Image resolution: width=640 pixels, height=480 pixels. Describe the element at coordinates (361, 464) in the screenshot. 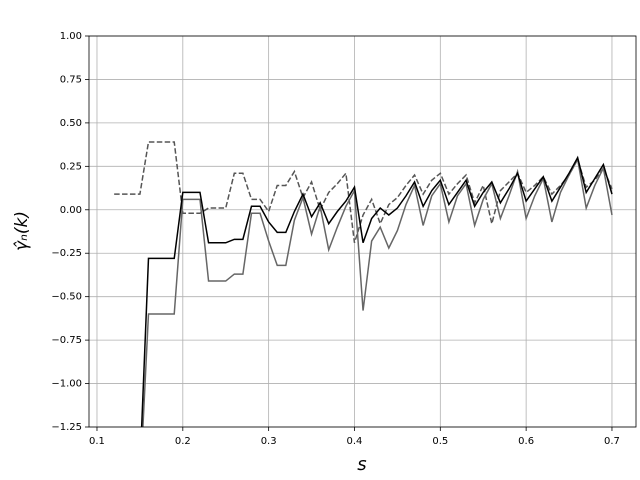

I see `x-axis-label: s` at that location.